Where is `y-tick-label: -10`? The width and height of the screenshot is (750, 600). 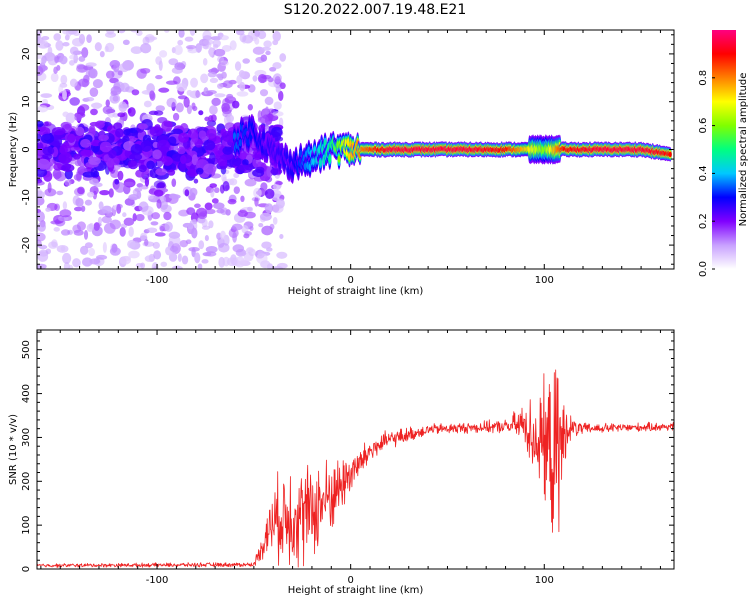 y-tick-label: -10 is located at coordinates (26, 197).